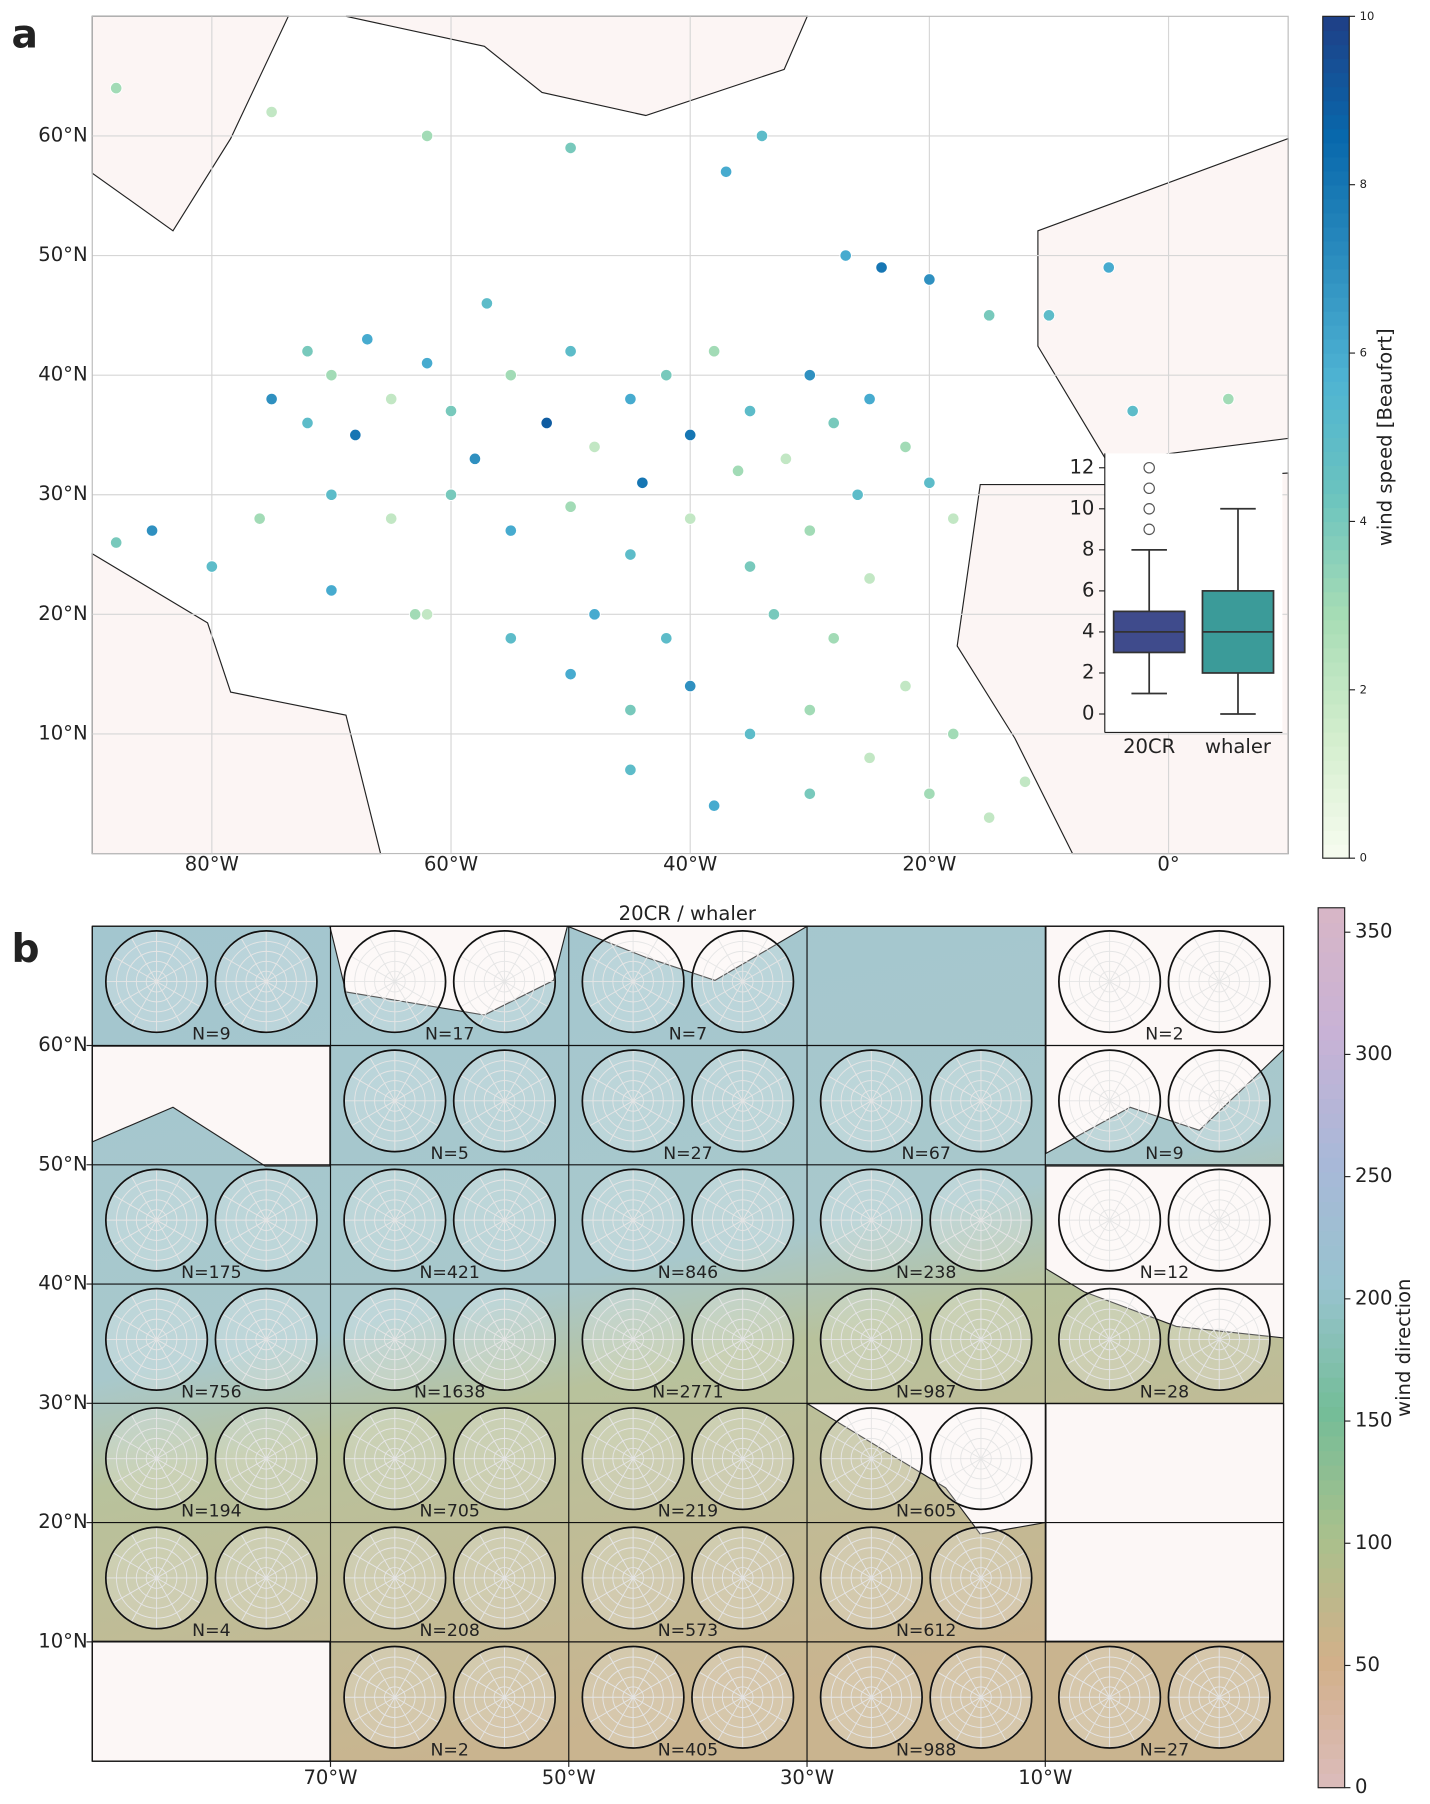  What do you see at coordinates (211, 1631) in the screenshot?
I see `cell-count: N=4` at bounding box center [211, 1631].